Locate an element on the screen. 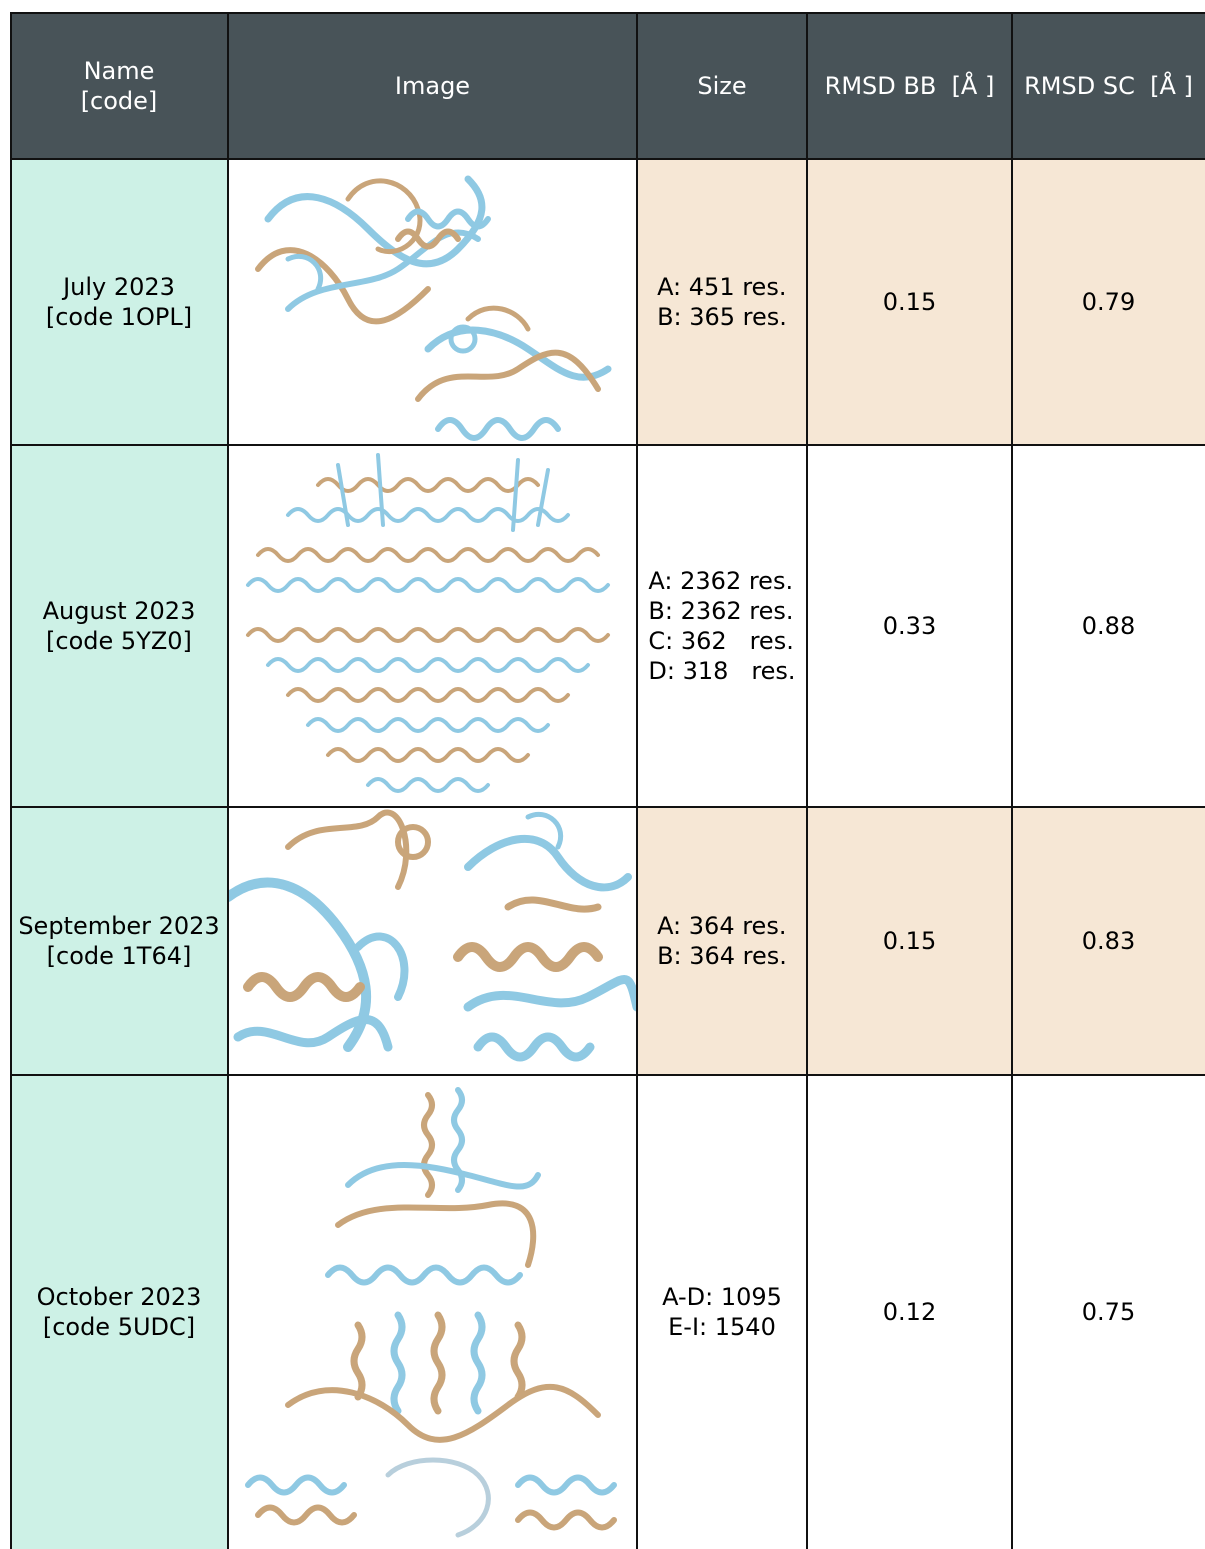 The width and height of the screenshot is (1205, 1549). header-rmsd-sc-label: RMSD SC [Å ] is located at coordinates (1108, 85).